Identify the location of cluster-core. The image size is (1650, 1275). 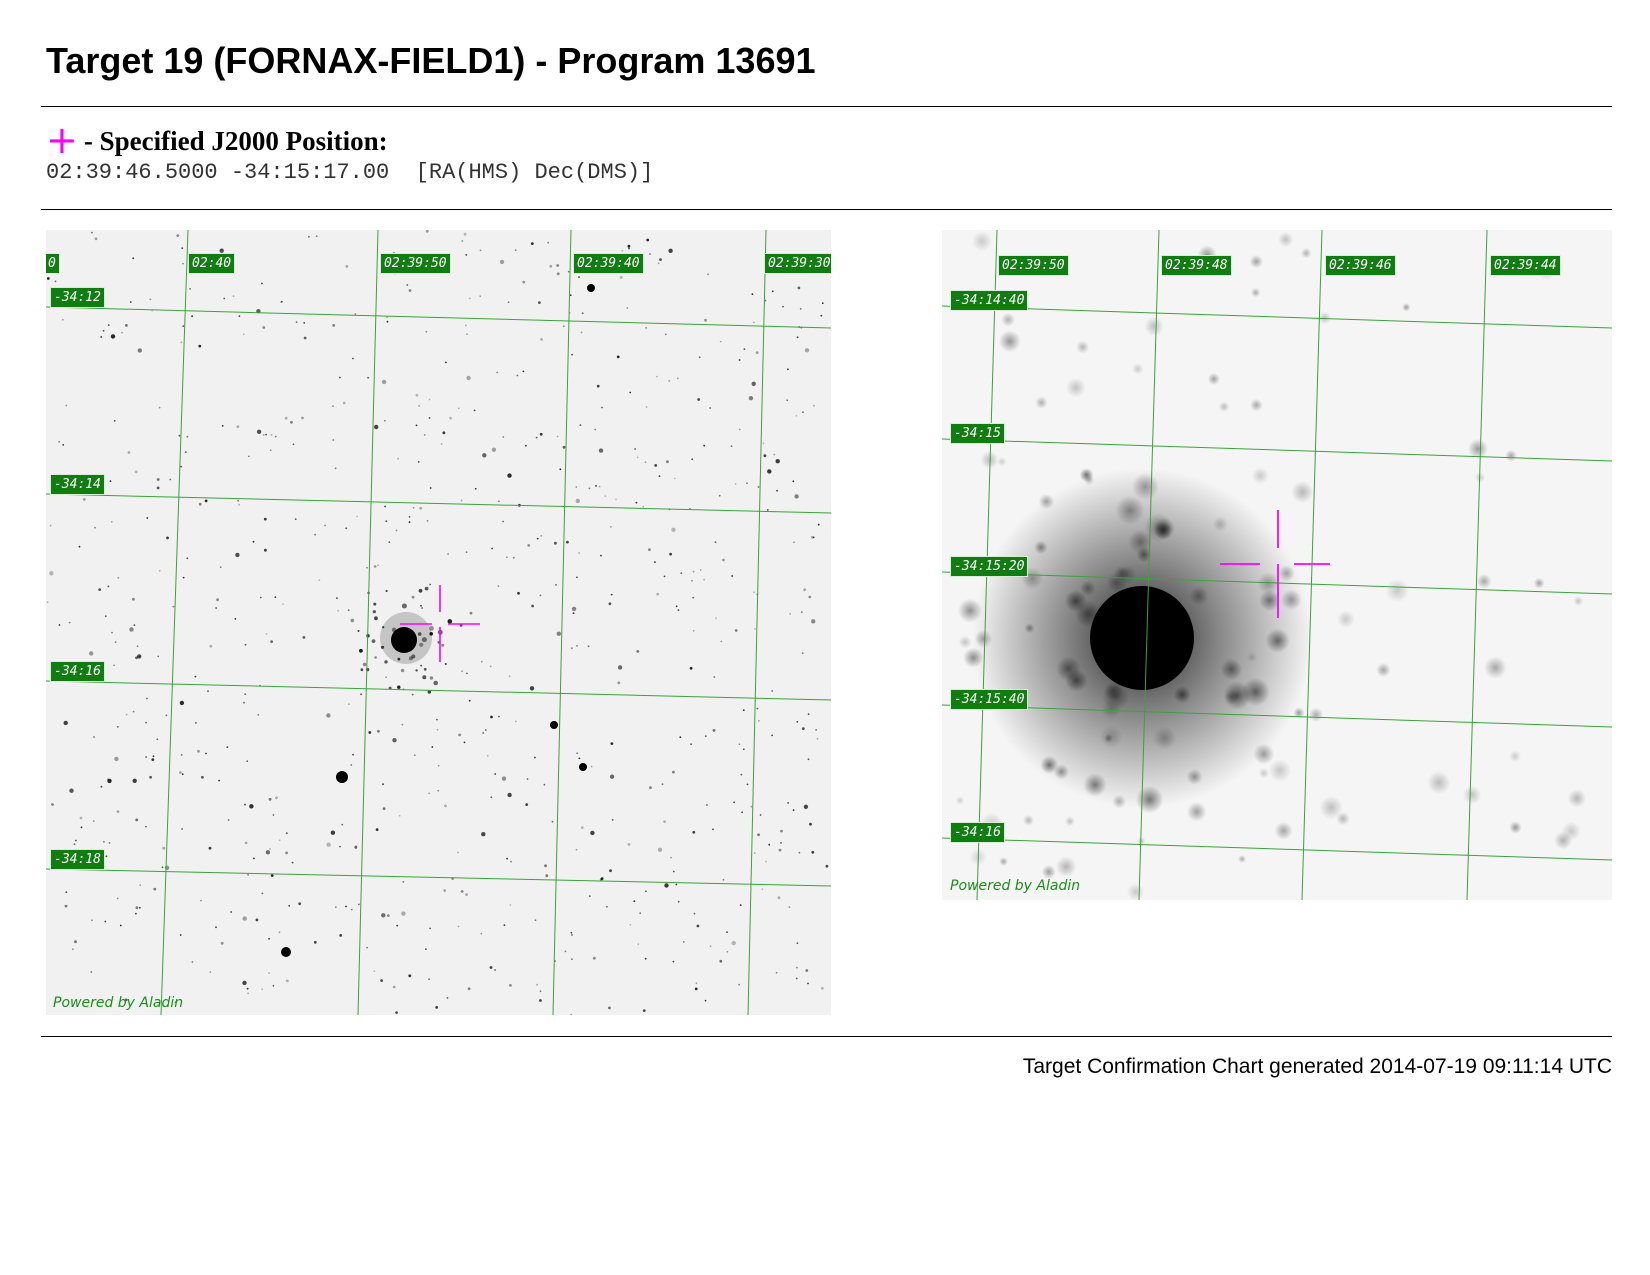
(404, 640).